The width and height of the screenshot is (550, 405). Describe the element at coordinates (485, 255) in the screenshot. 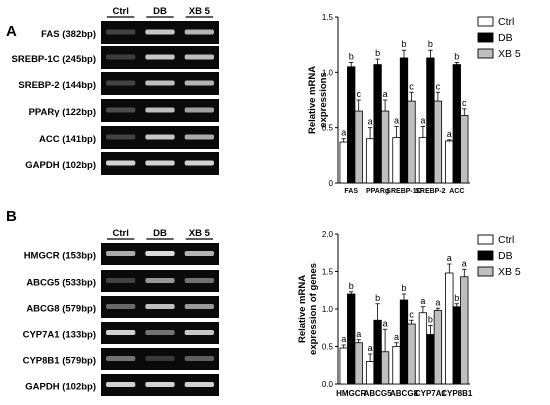

I see `legend-swatch` at that location.